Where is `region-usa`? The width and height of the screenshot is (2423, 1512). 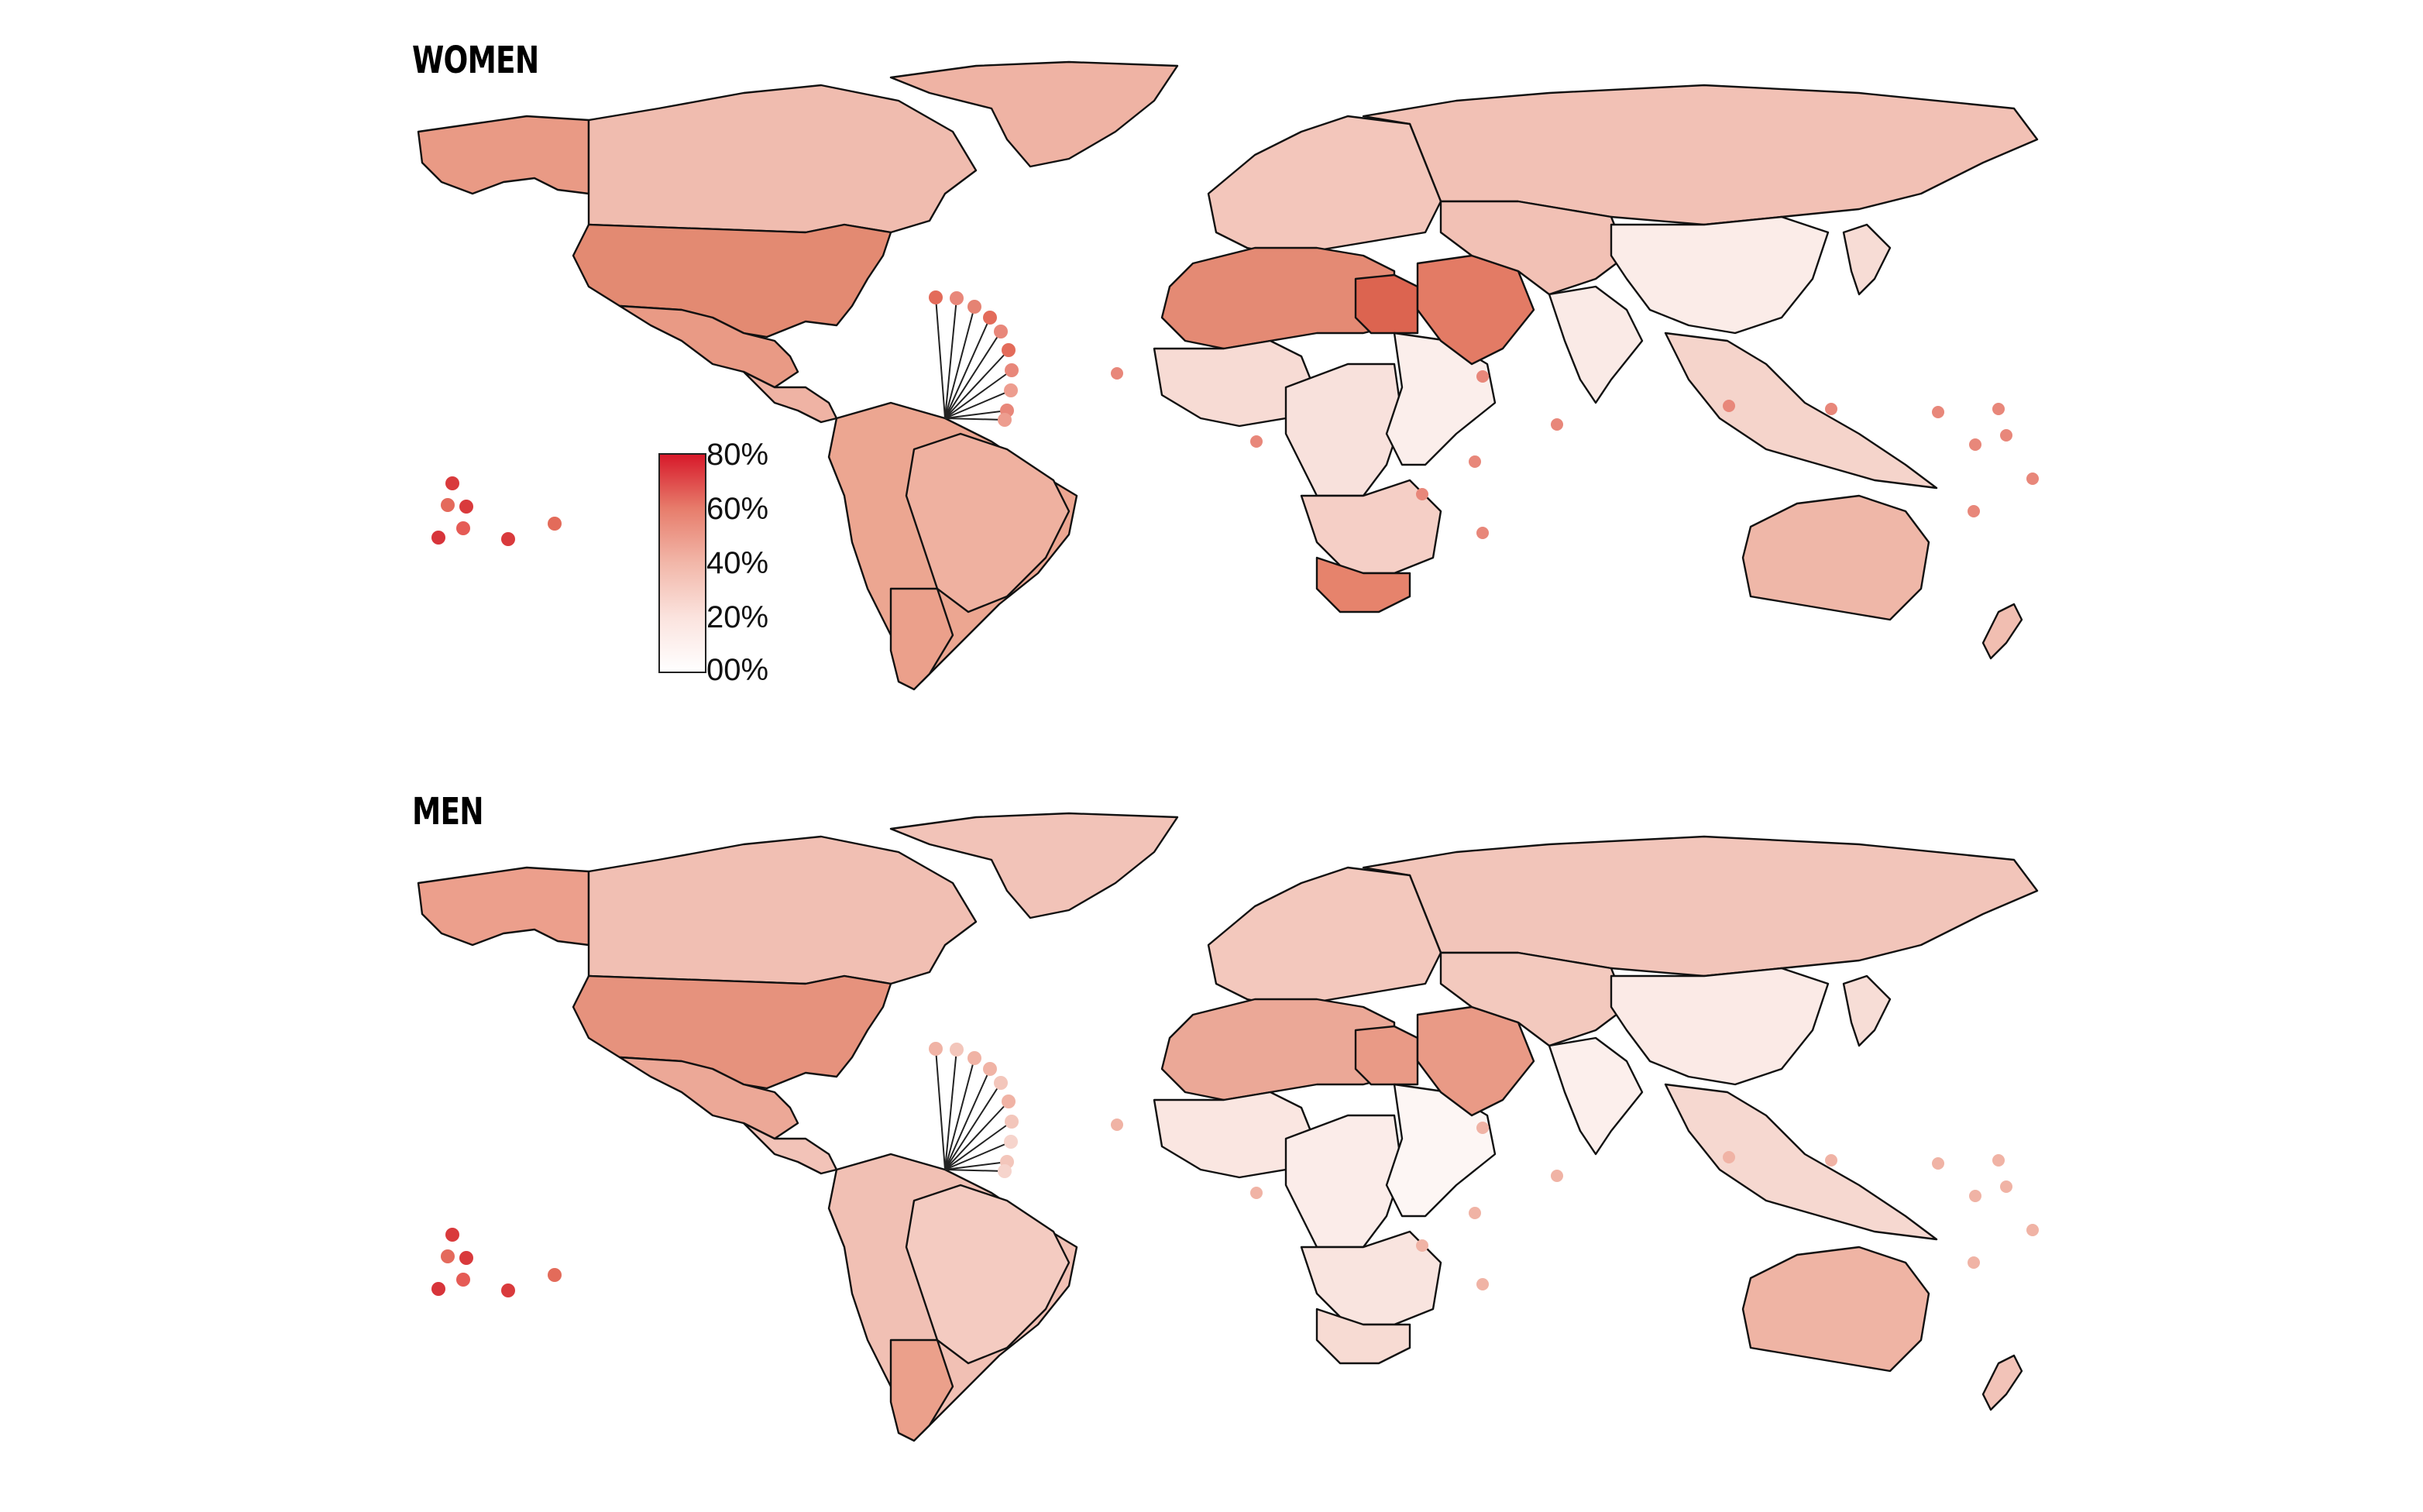
region-usa is located at coordinates (732, 1032).